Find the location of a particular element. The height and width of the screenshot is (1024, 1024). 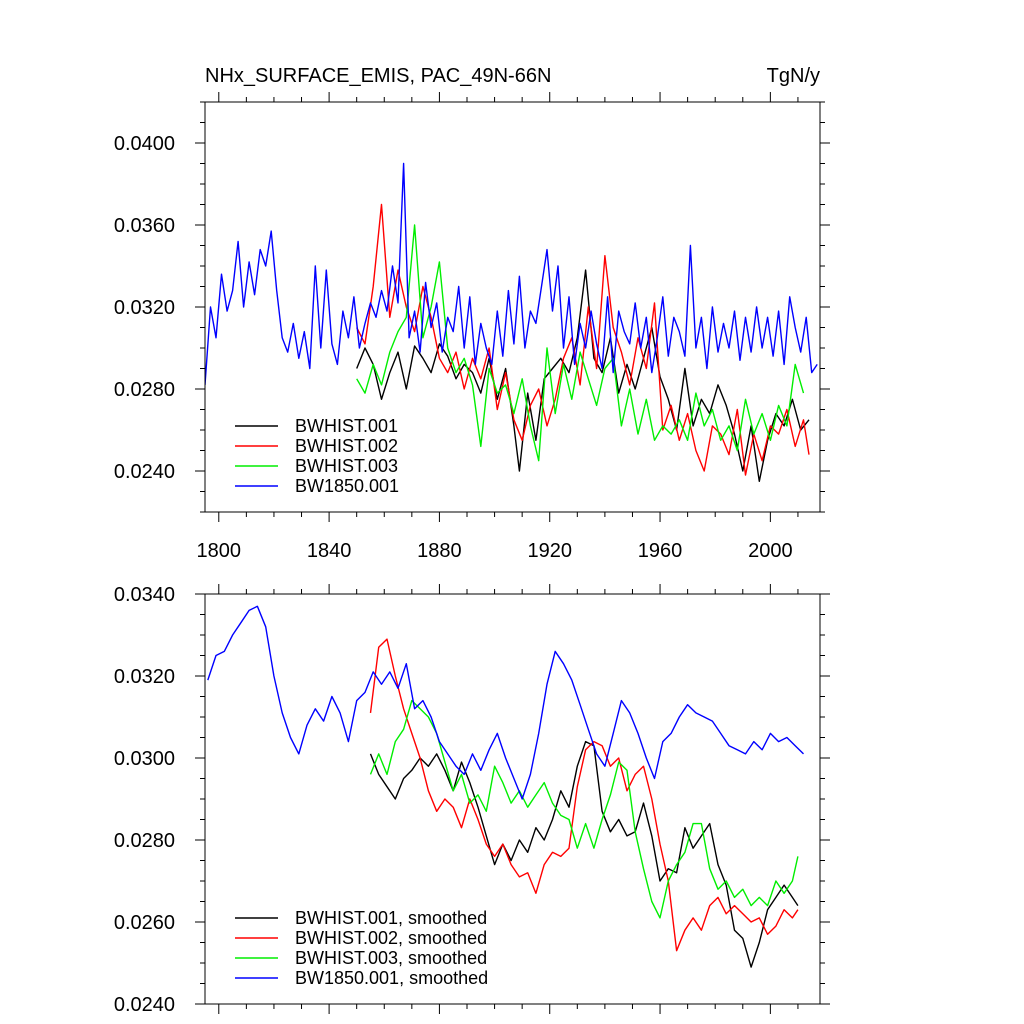

legend-label: BWHIST.003, smoothed is located at coordinates (391, 958).